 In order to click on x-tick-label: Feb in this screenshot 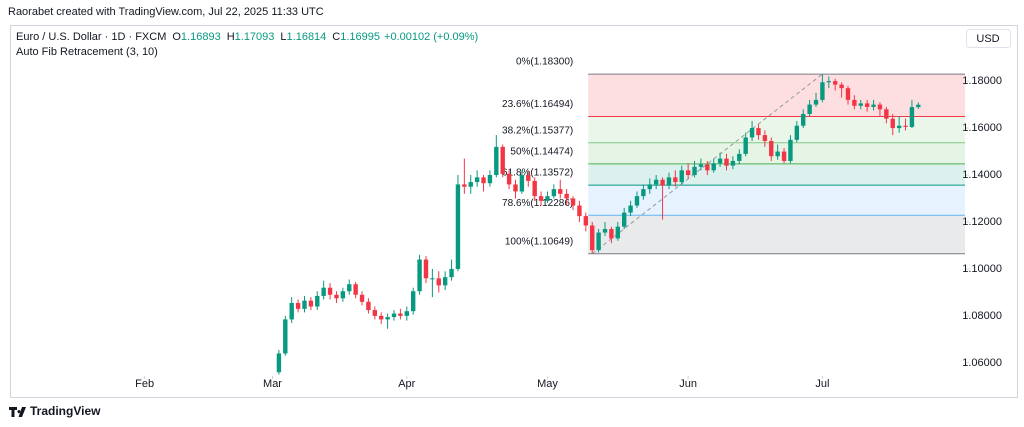, I will do `click(144, 384)`.